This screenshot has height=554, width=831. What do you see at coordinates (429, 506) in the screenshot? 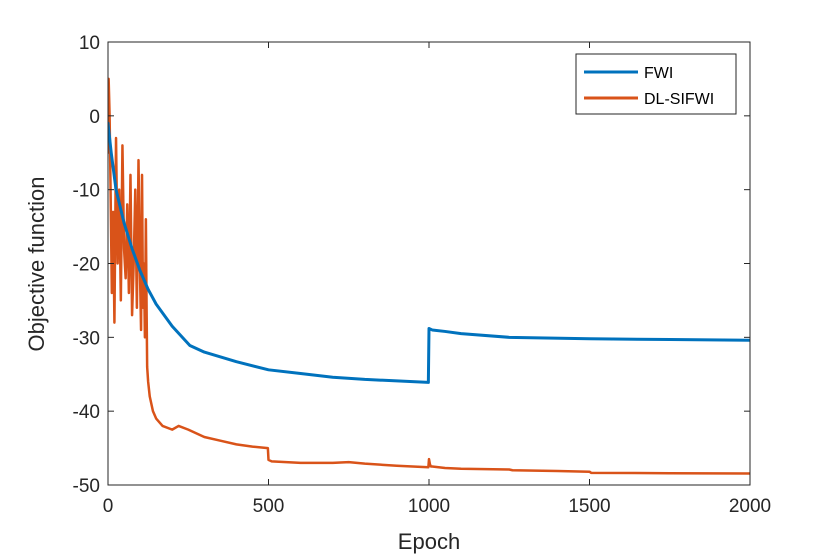
I see `x-tick-label: 1000` at bounding box center [429, 506].